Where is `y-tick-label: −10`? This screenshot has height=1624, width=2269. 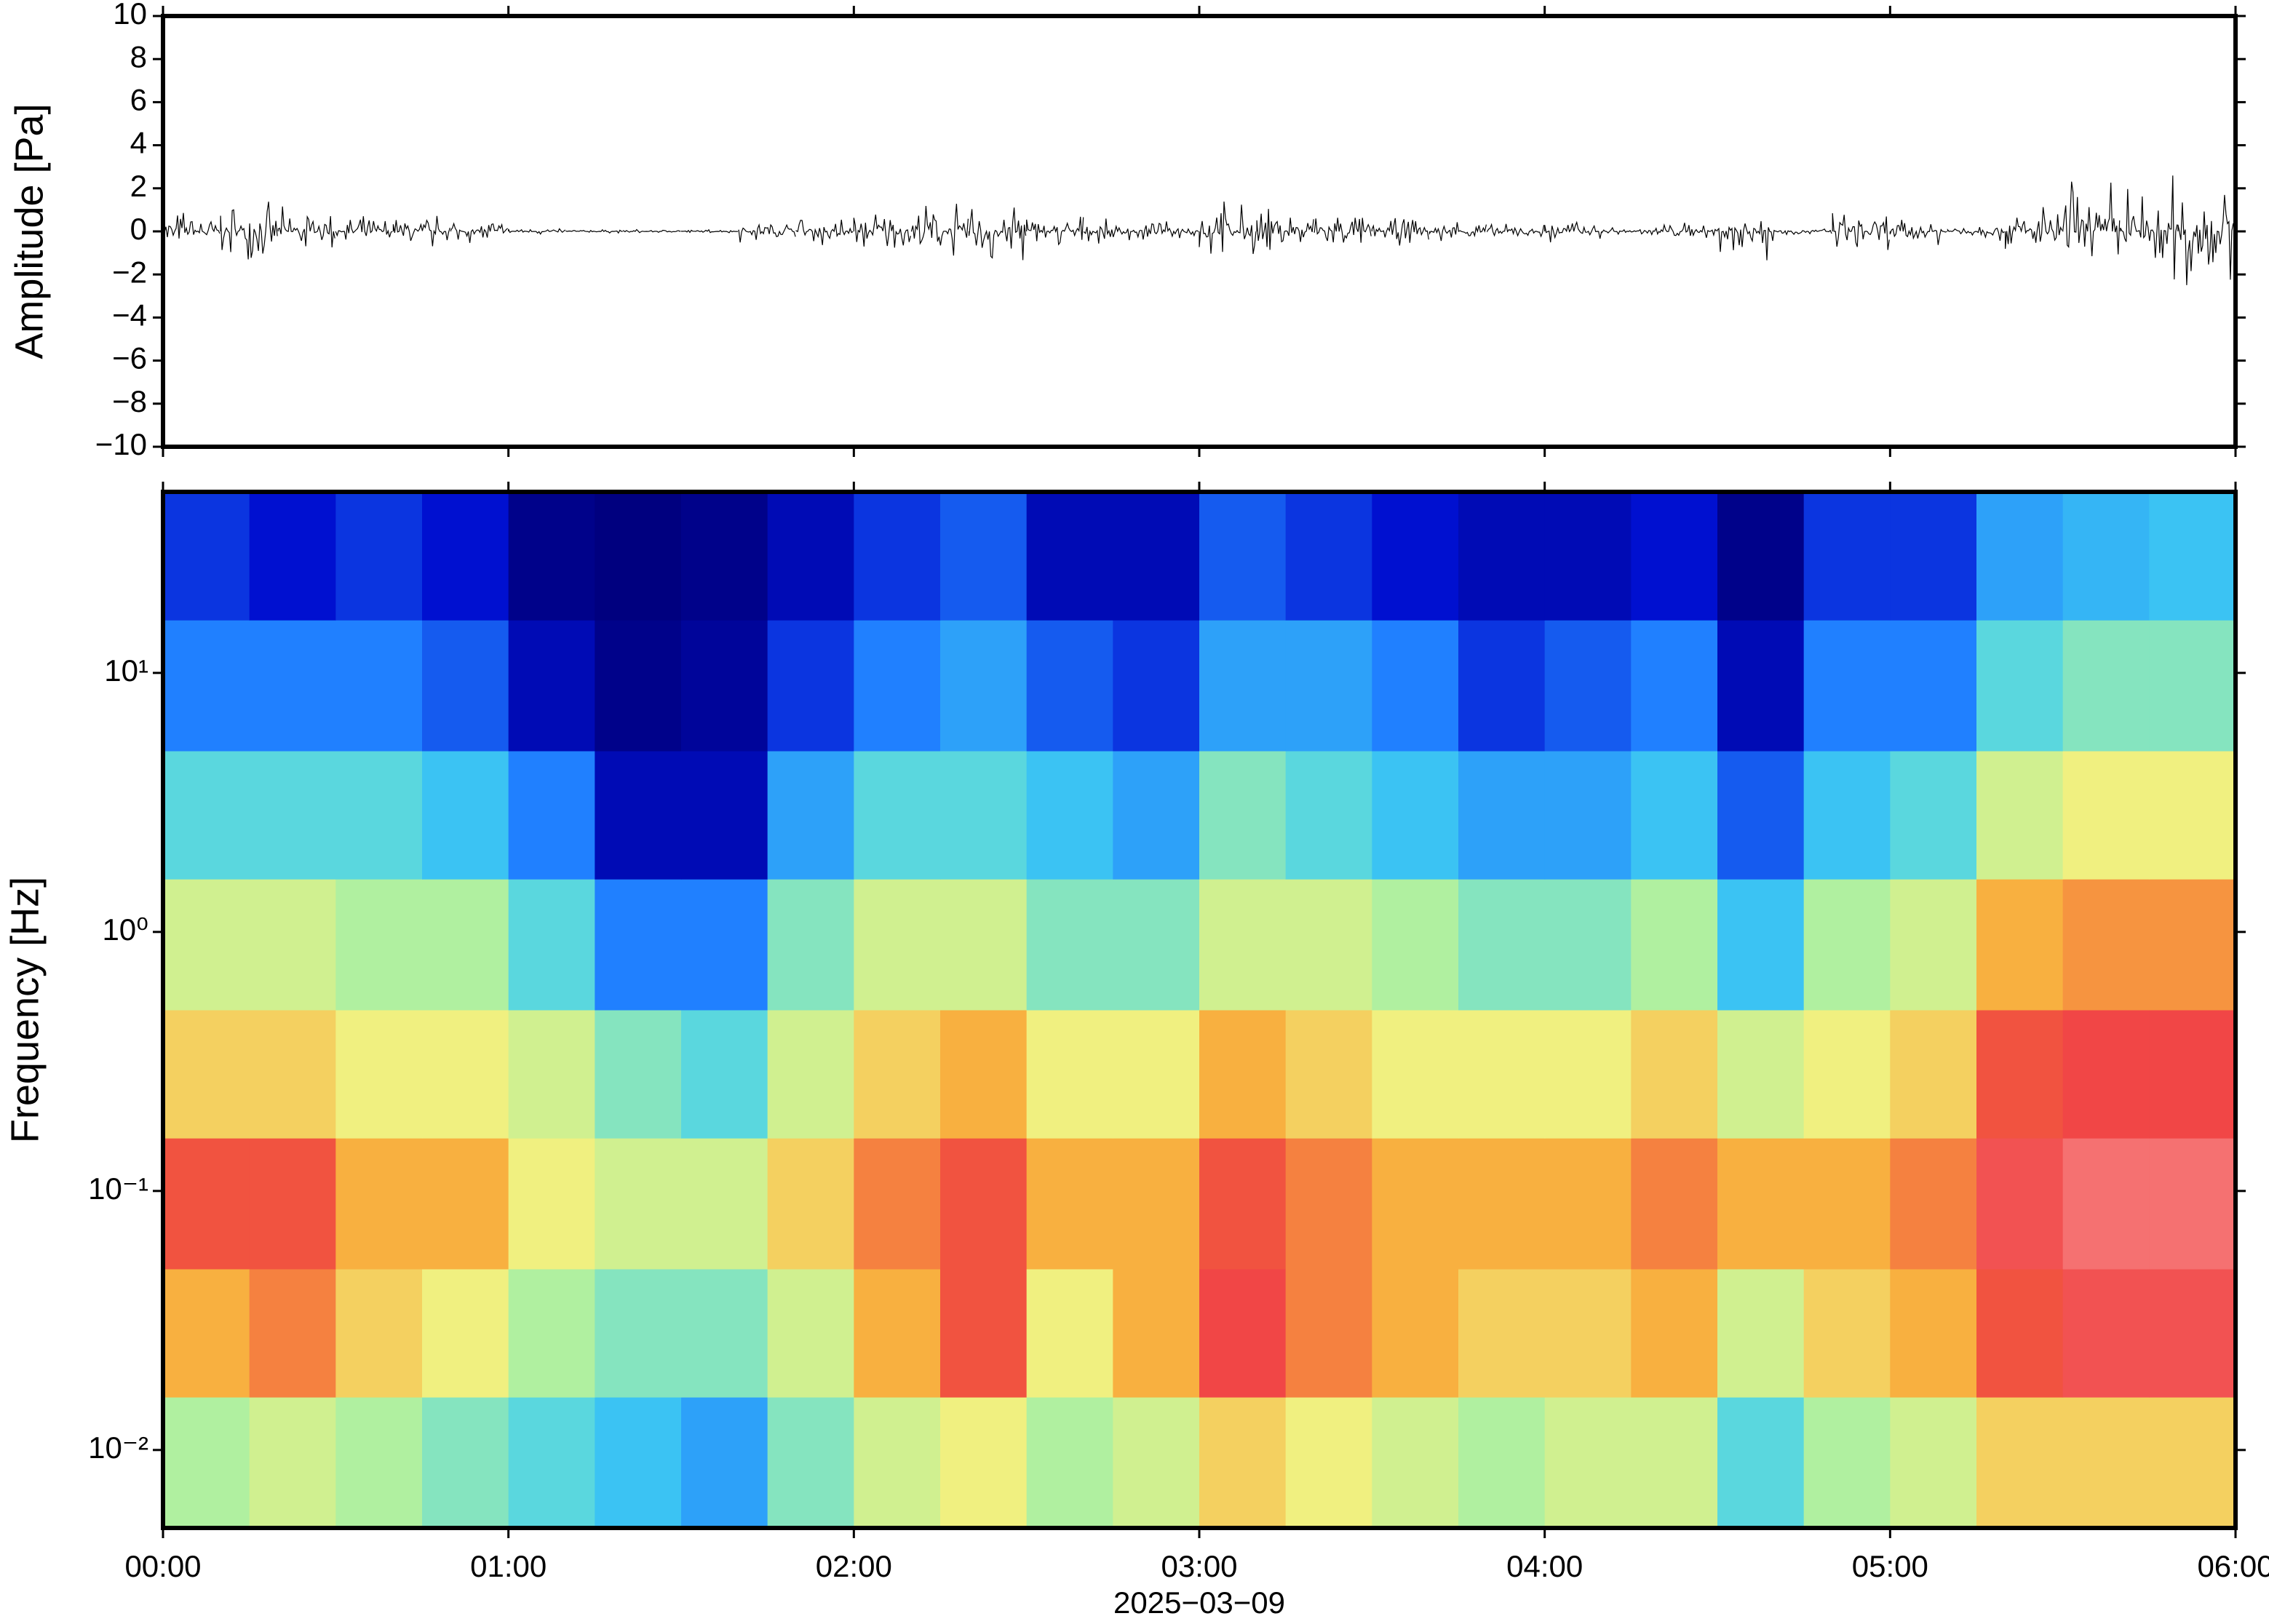
y-tick-label: −10 is located at coordinates (121, 444).